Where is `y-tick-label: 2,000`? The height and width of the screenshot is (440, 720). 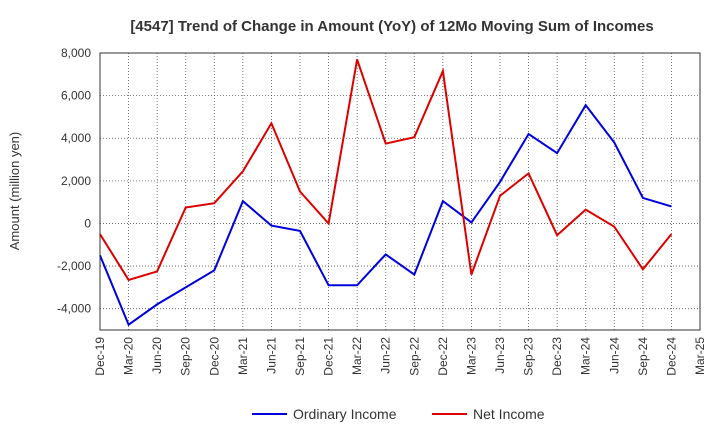 y-tick-label: 2,000 is located at coordinates (76, 181).